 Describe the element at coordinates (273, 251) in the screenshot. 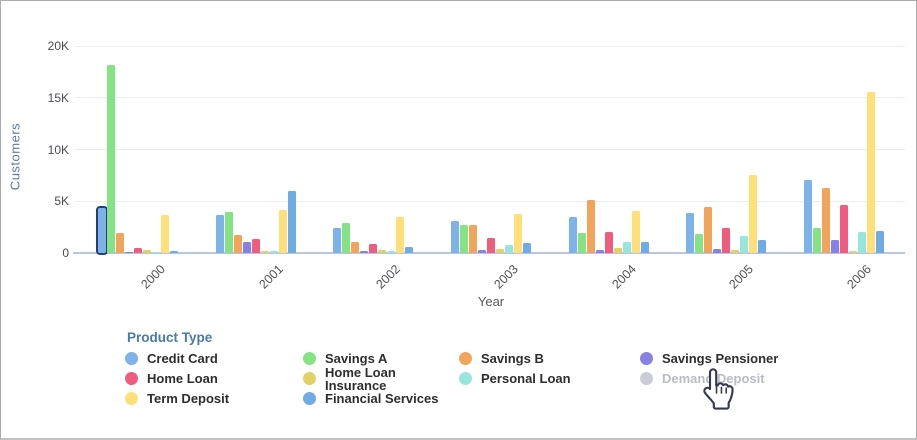

I see `bar-personal-loan-2001` at that location.